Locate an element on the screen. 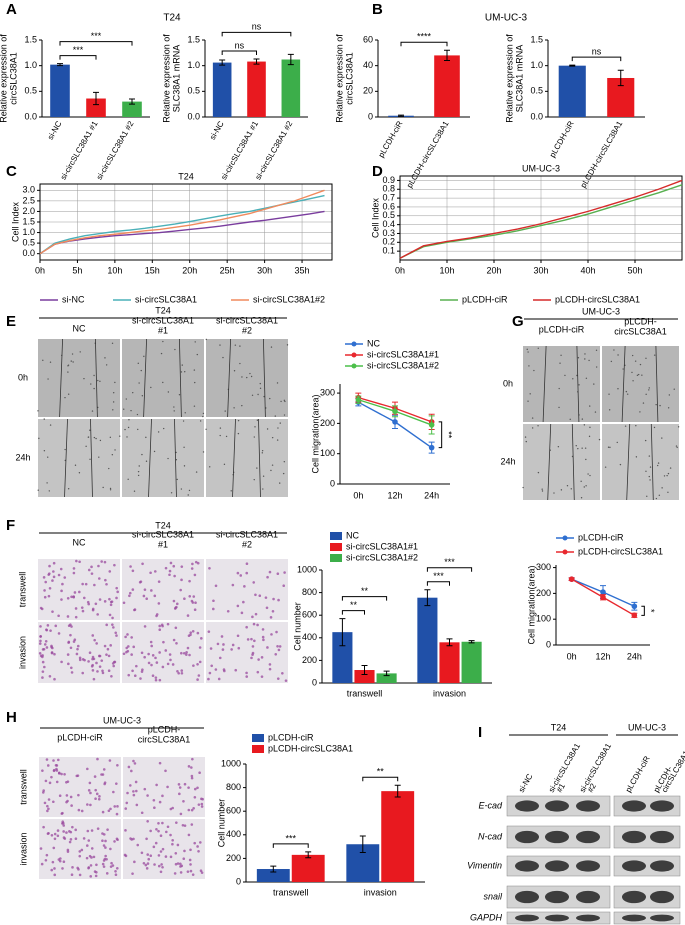  legend-label: si-circSLC38A1#1 is located at coordinates (382, 546).